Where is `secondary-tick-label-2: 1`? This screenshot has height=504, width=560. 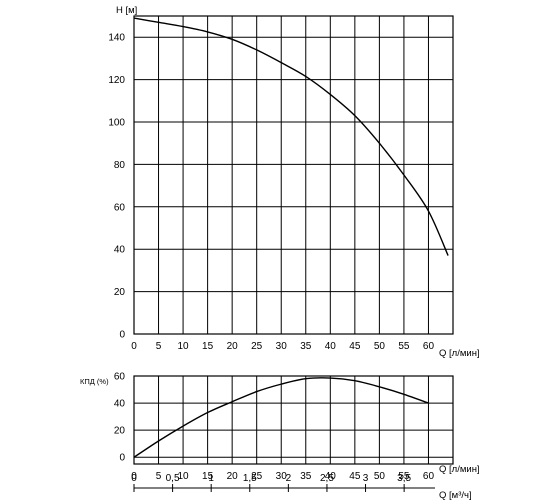 secondary-tick-label-2: 1 is located at coordinates (211, 478).